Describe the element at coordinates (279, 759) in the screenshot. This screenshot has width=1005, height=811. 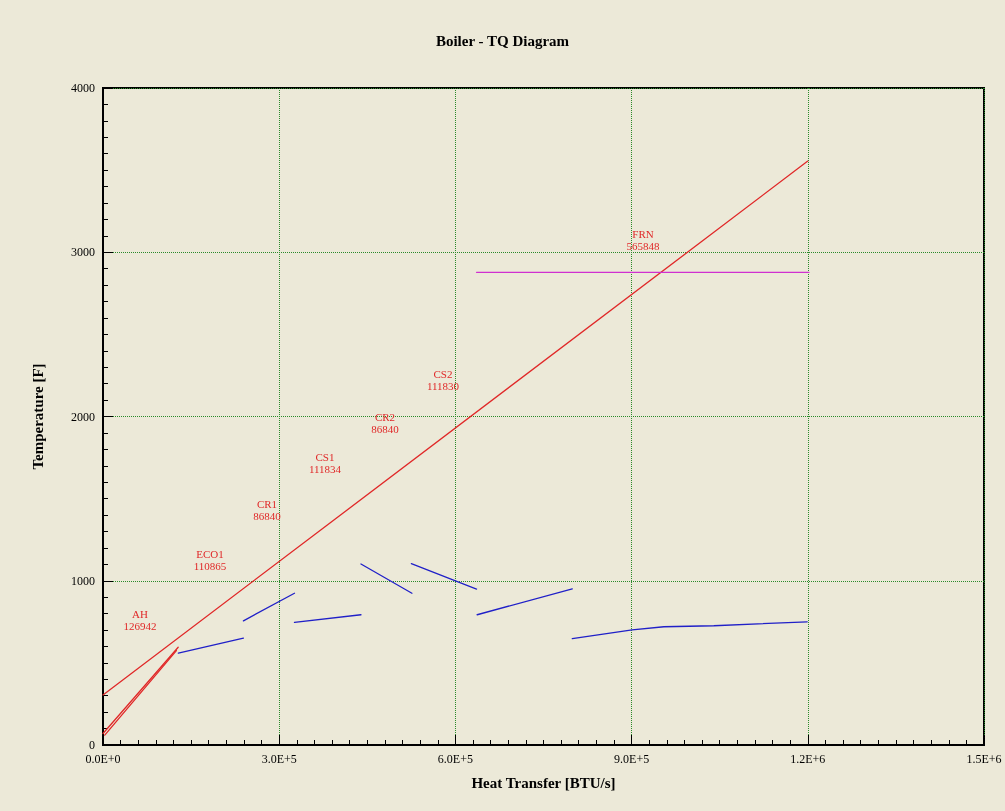
I see `x-tick-label: 3.0E+5` at that location.